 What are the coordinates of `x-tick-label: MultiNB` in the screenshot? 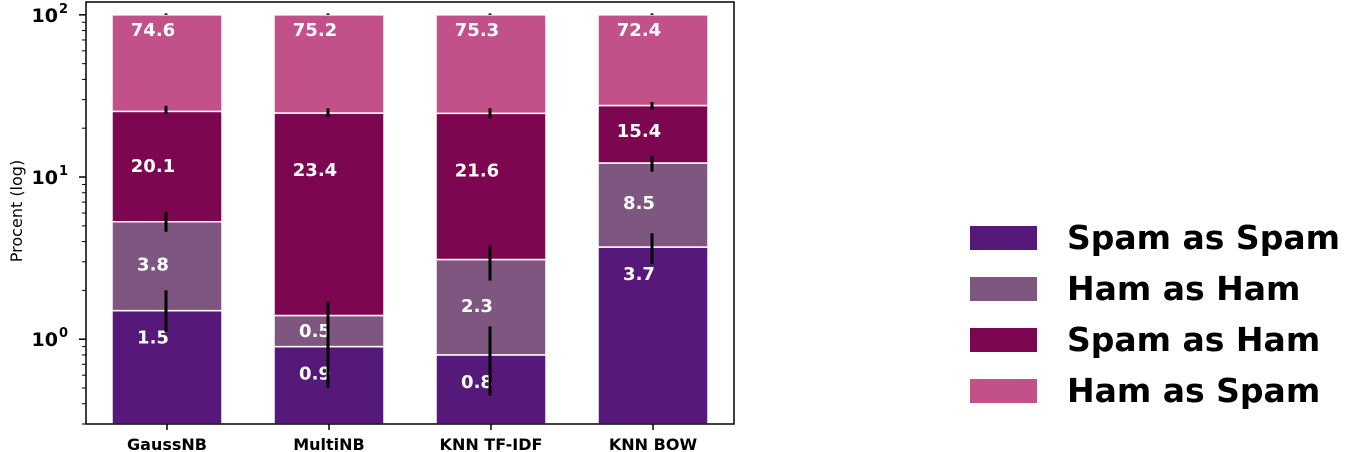 It's located at (329, 443).